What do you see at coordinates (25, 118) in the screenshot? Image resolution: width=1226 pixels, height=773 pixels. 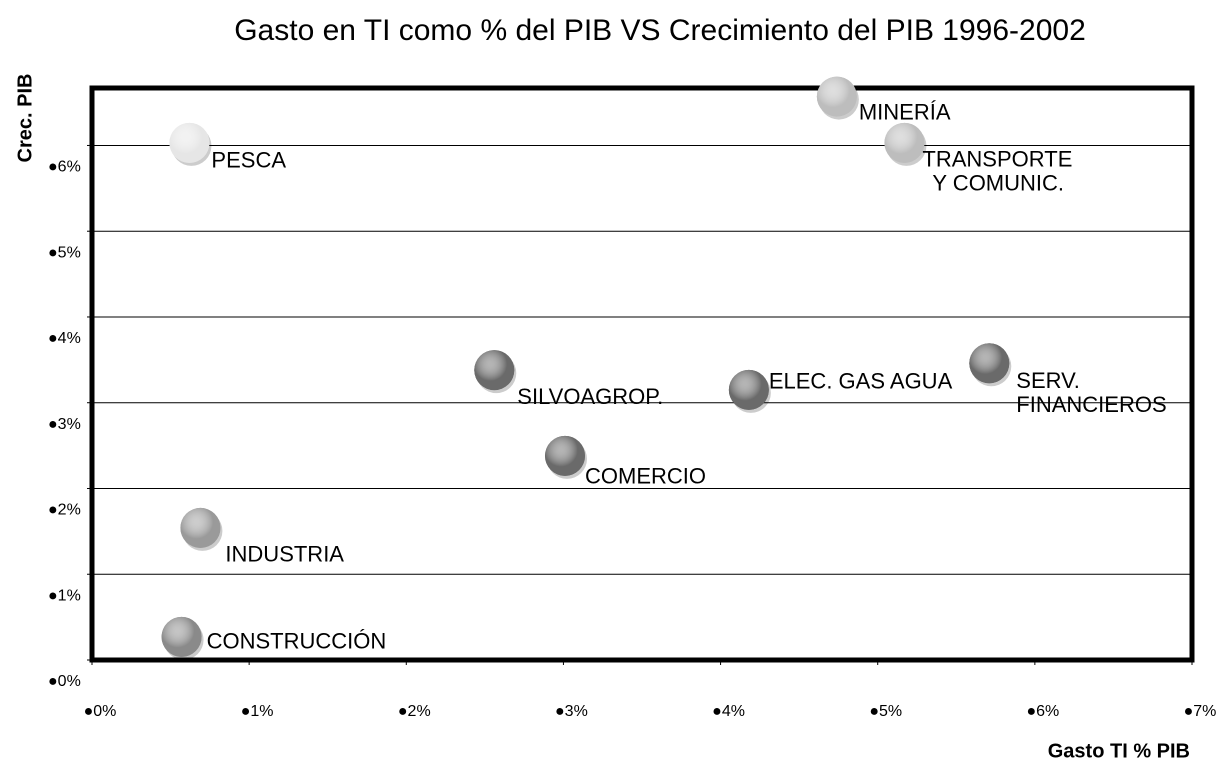 I see `y-axis-label: Crec. PIB` at bounding box center [25, 118].